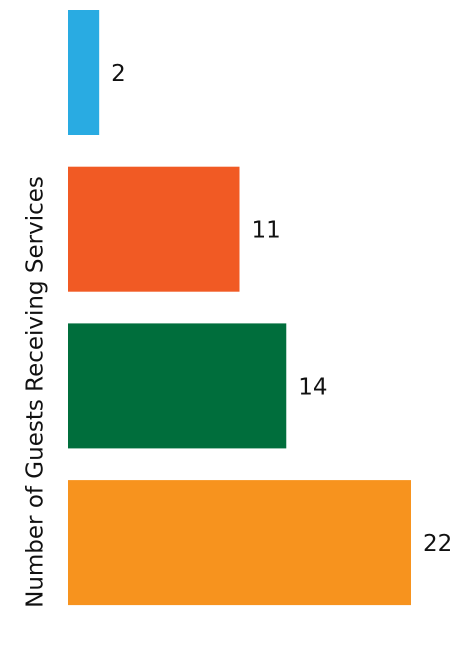  What do you see at coordinates (36, 392) in the screenshot?
I see `y-axis-label: Number of Guests Receiving Services` at bounding box center [36, 392].